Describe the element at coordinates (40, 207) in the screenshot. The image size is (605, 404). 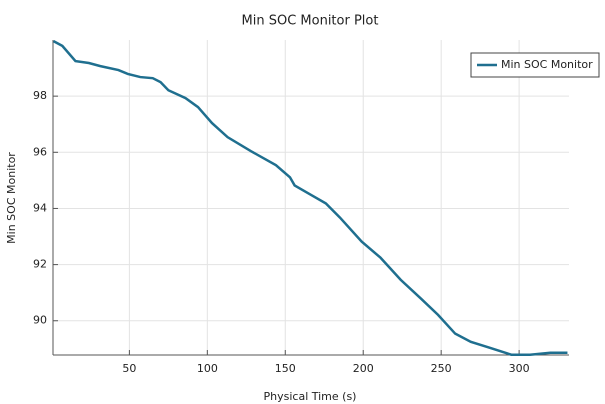
I see `y-tick-label: 94` at that location.